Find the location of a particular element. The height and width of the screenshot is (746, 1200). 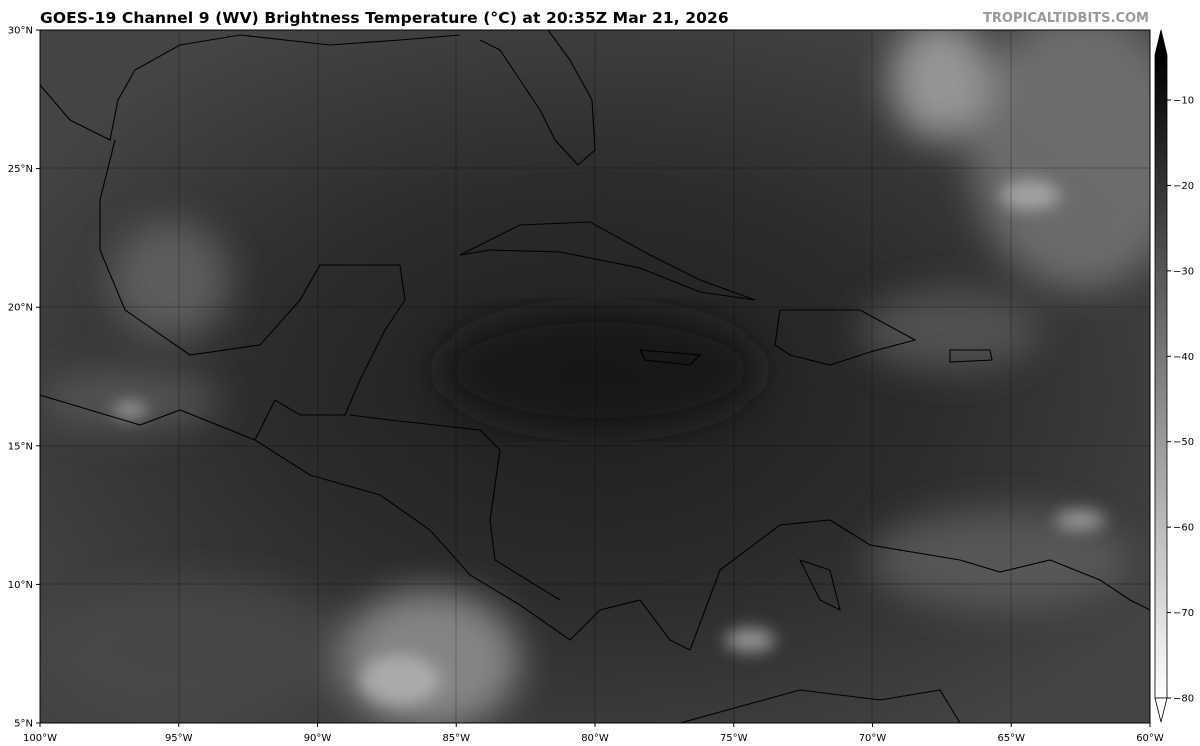

colorbar-max-arrow is located at coordinates (1161, 42).